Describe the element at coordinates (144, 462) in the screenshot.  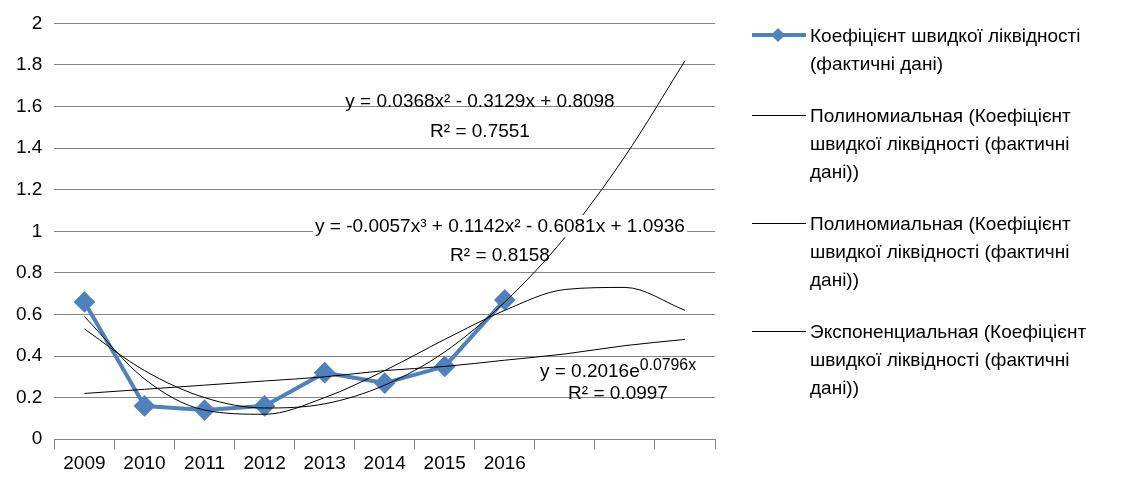
I see `x-tick-label: 2010` at that location.